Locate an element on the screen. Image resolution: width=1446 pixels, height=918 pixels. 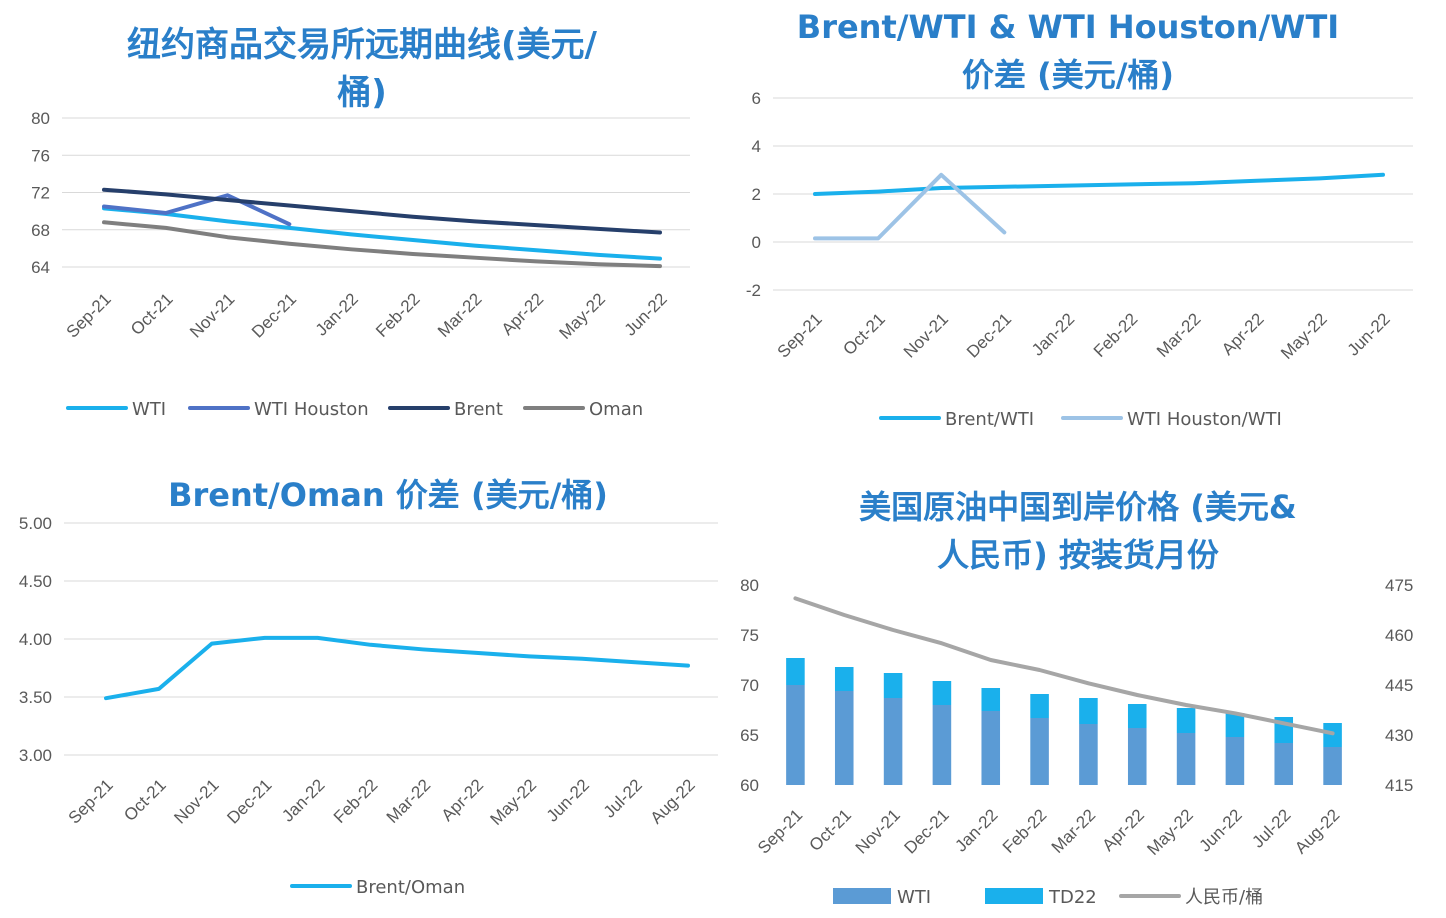
chart-title-line: Brent/Oman 价差 (美元/桶) is located at coordinates (388, 495).